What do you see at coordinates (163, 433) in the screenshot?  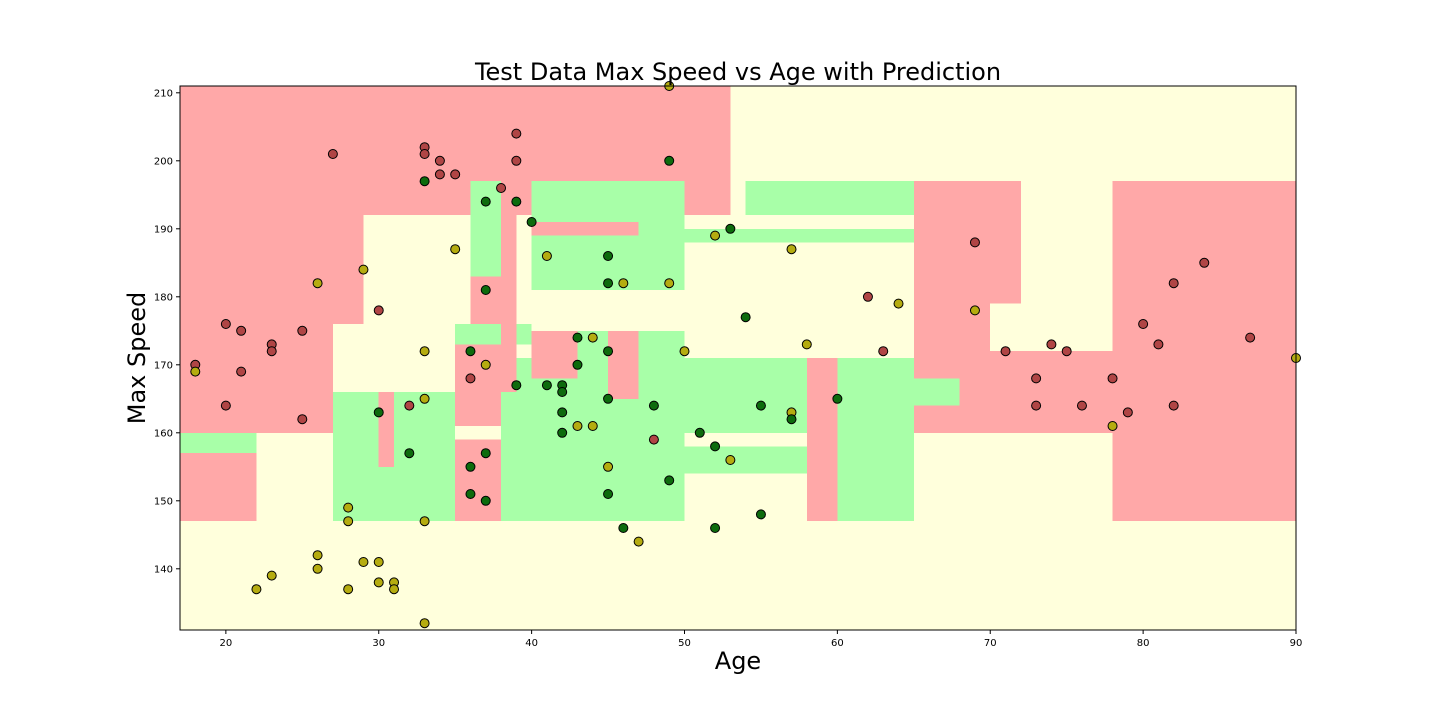 I see `y-tick-label: 160` at bounding box center [163, 433].